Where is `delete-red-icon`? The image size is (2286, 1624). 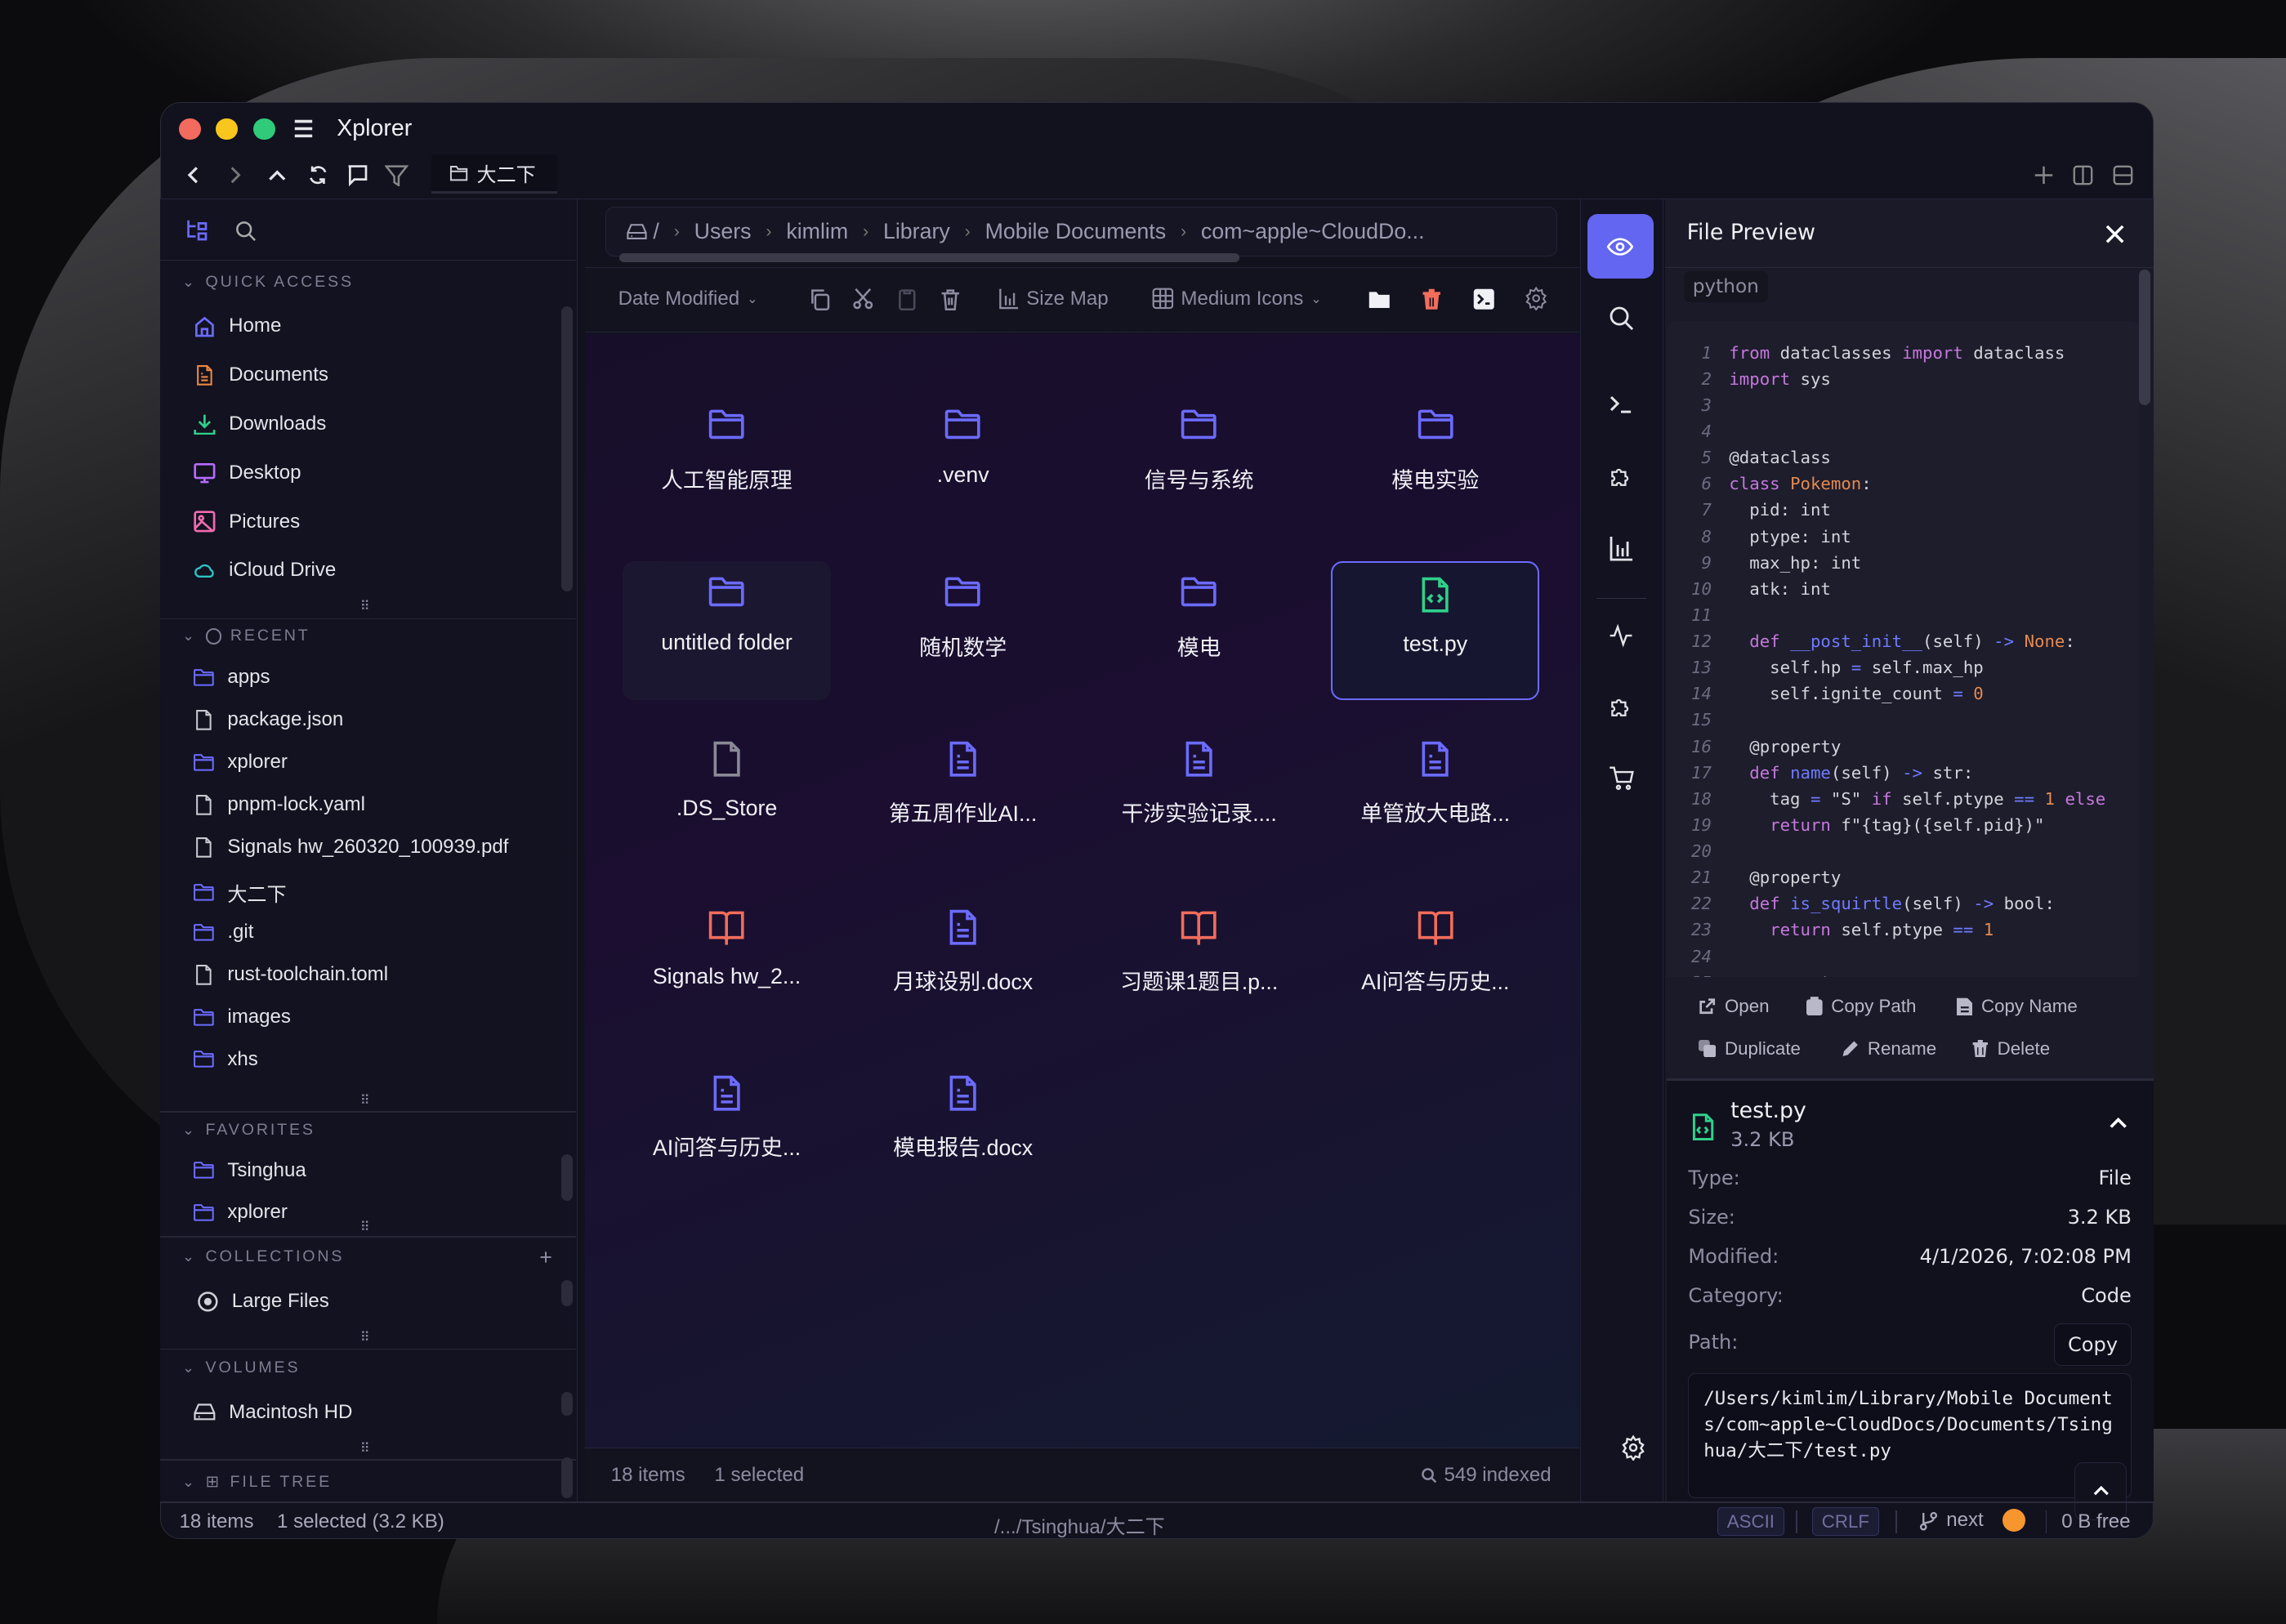 delete-red-icon is located at coordinates (1432, 299).